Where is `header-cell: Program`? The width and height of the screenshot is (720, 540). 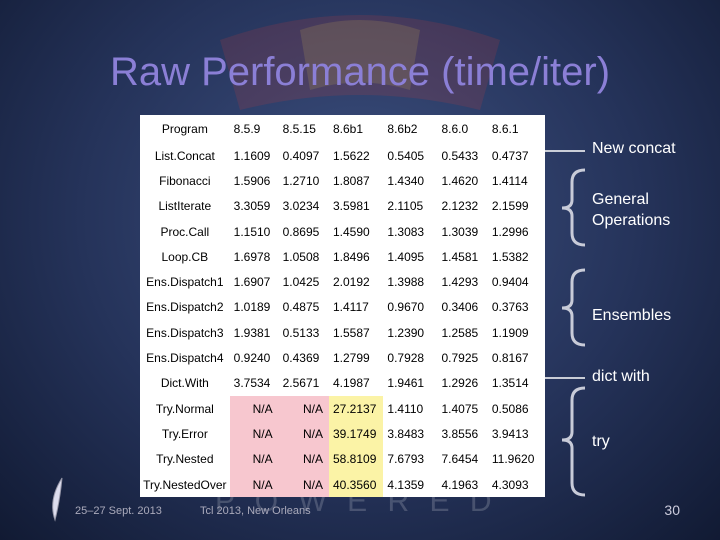 header-cell: Program is located at coordinates (184, 129).